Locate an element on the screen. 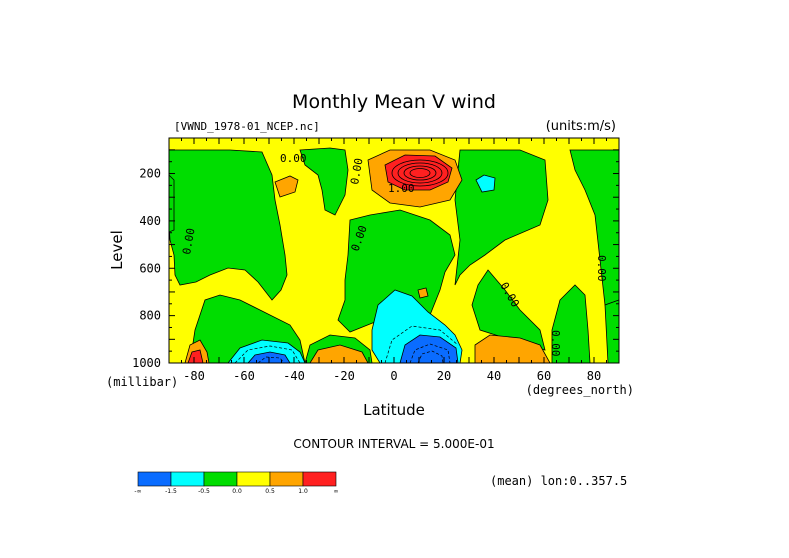  region-orange-sh-upper is located at coordinates (286, 186).